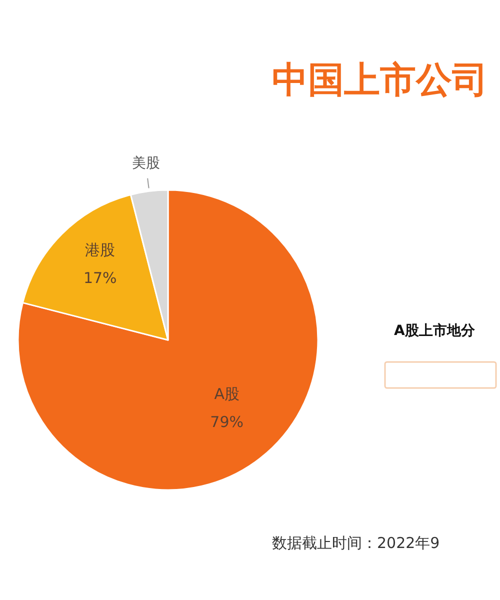  What do you see at coordinates (227, 421) in the screenshot?
I see `data-label: 79%` at bounding box center [227, 421].